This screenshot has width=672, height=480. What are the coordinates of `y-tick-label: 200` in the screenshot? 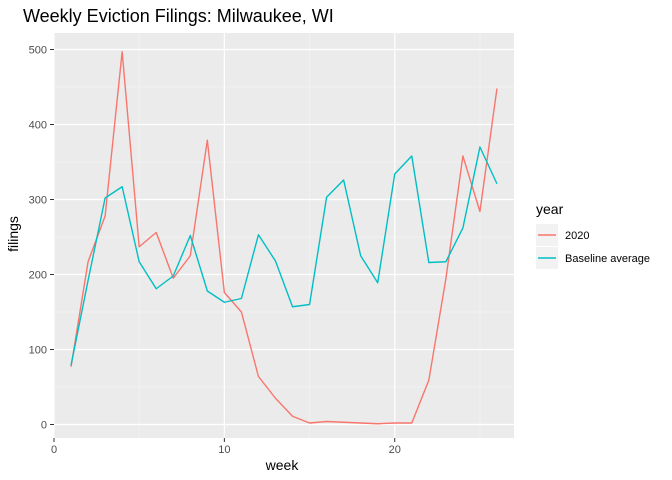 It's located at (38, 276).